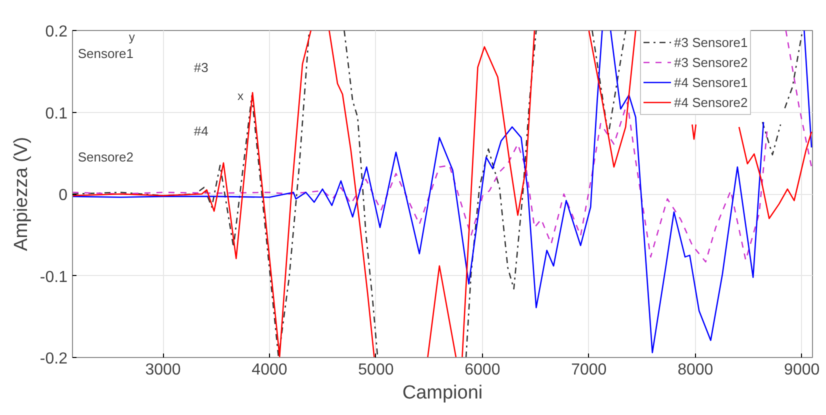 The image size is (826, 415). Describe the element at coordinates (696, 370) in the screenshot. I see `x-tick-label: 8000` at that location.